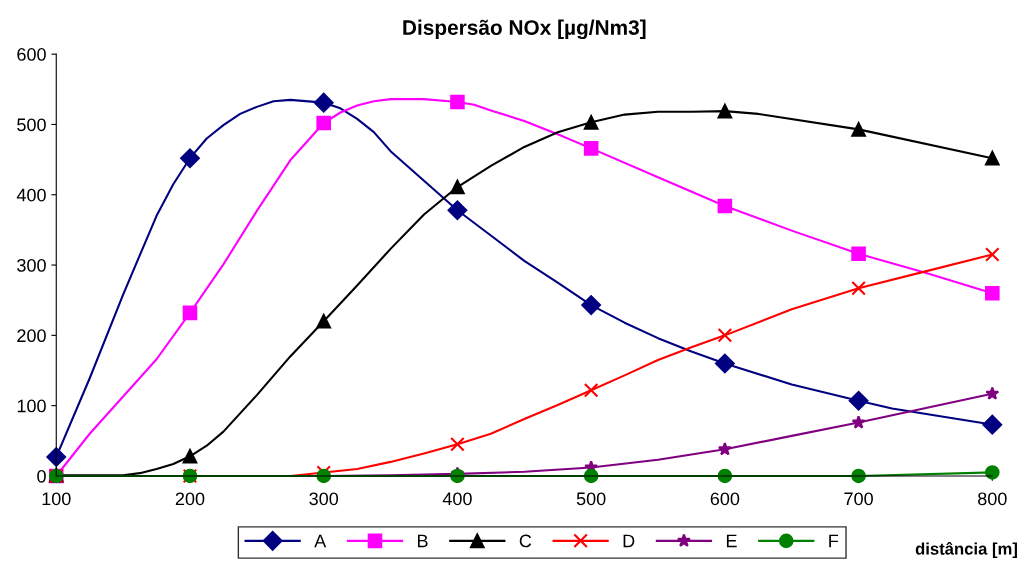 The image size is (1023, 570). I want to click on x-tick-label: 100, so click(56, 499).